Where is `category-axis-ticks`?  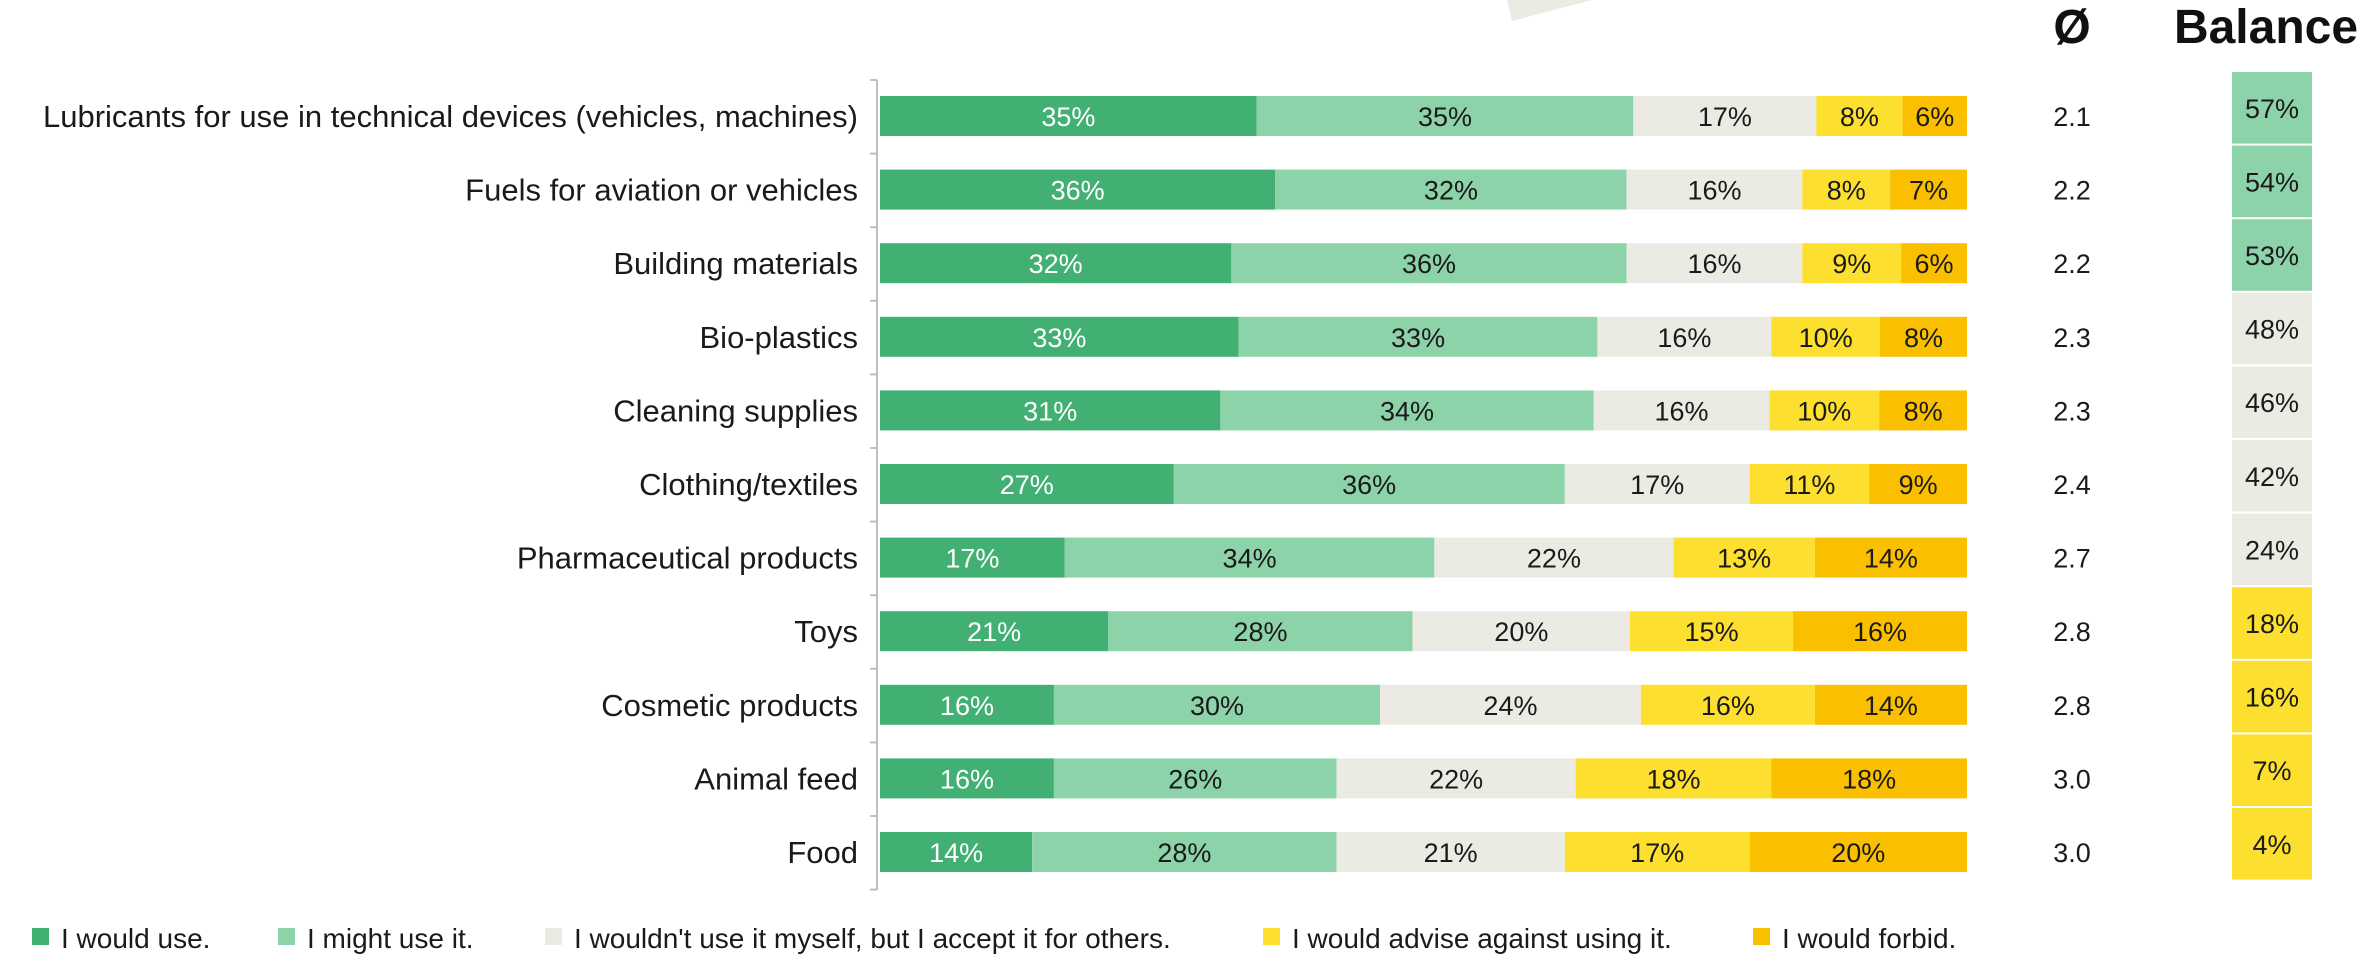
category-axis-ticks is located at coordinates (873, 485).